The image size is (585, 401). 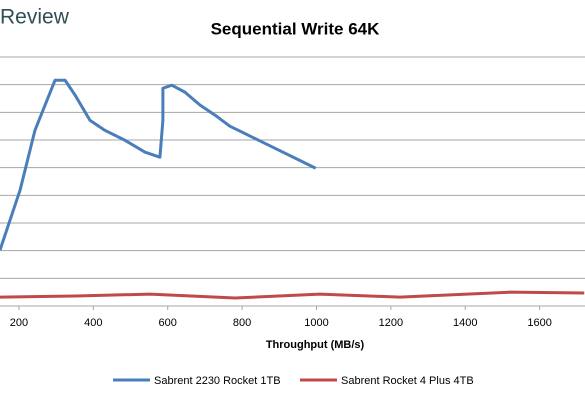 I want to click on x-tick-label: 200, so click(x=19, y=323).